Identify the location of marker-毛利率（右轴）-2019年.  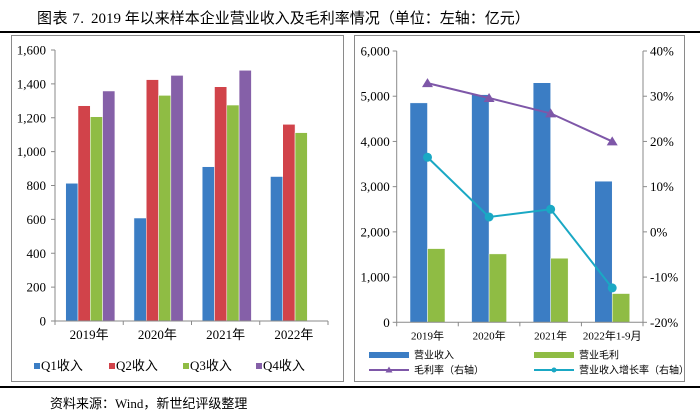
(427, 83).